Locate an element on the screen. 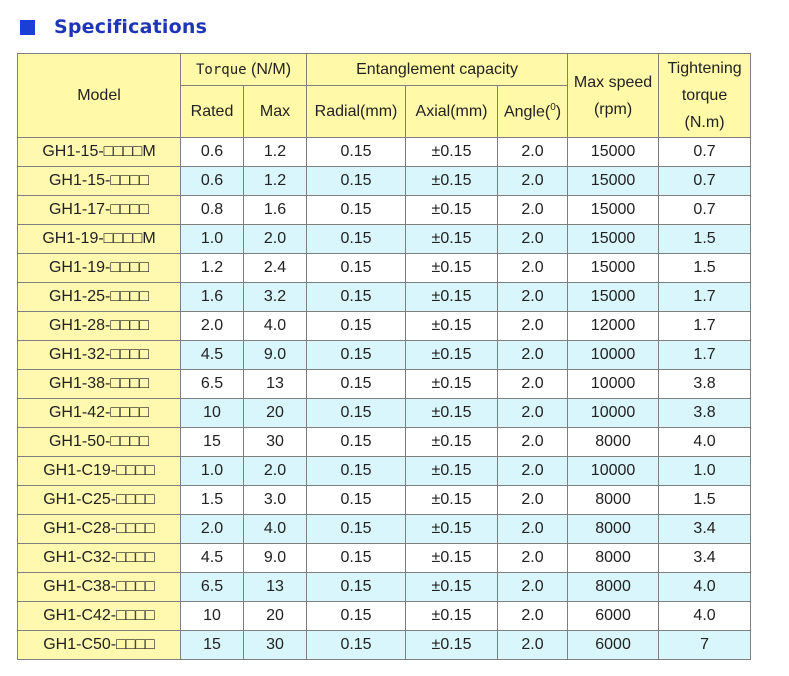 This screenshot has height=676, width=789. table-row: GH1-C42-□□□□ 10 20 0.15 ±0.15 2.0 6000 4.0 is located at coordinates (384, 616).